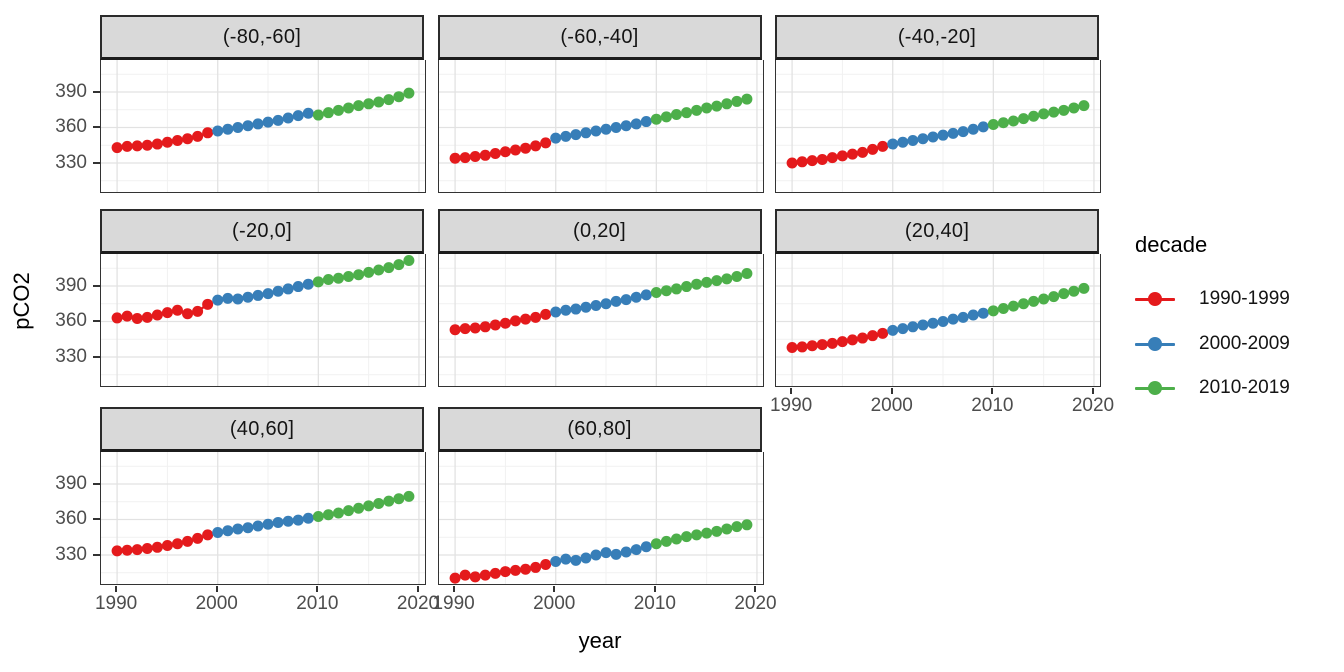 This screenshot has height=672, width=1344. What do you see at coordinates (262, 428) in the screenshot?
I see `facet-strip-label: (40,60]` at bounding box center [262, 428].